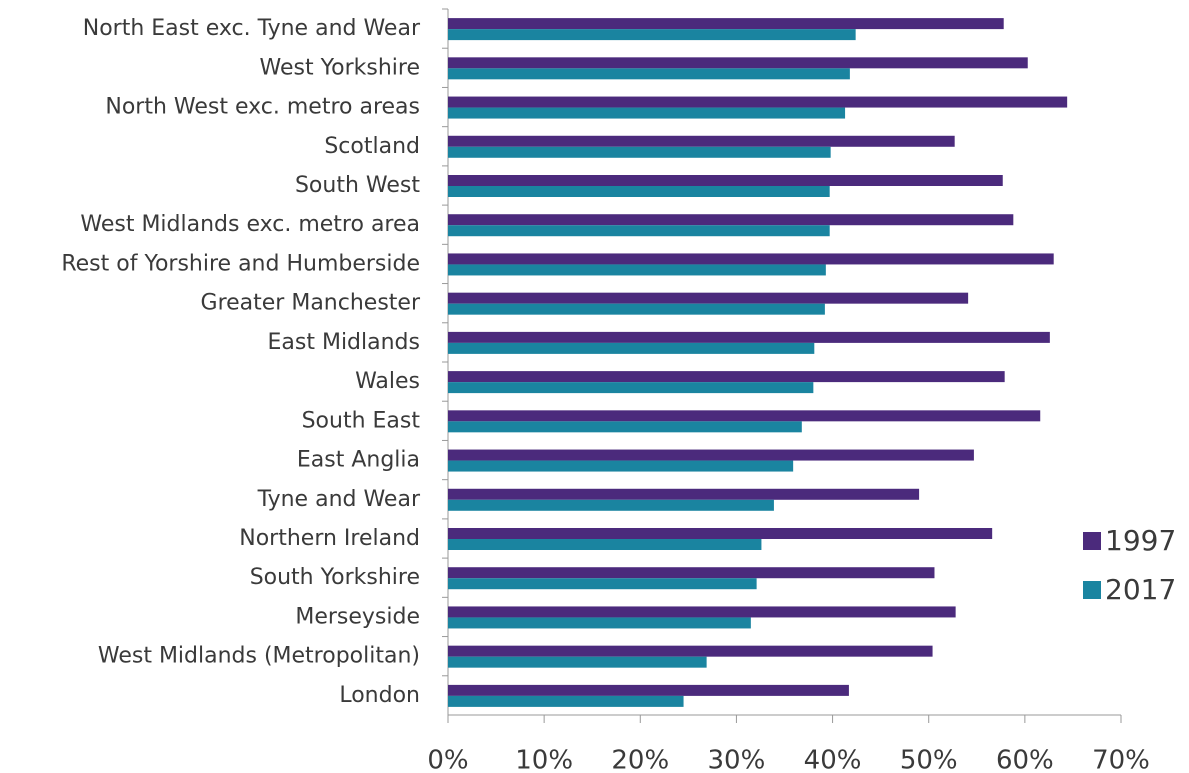 This screenshot has height=773, width=1189. Describe the element at coordinates (358, 460) in the screenshot. I see `y-tick-label: East Anglia` at that location.